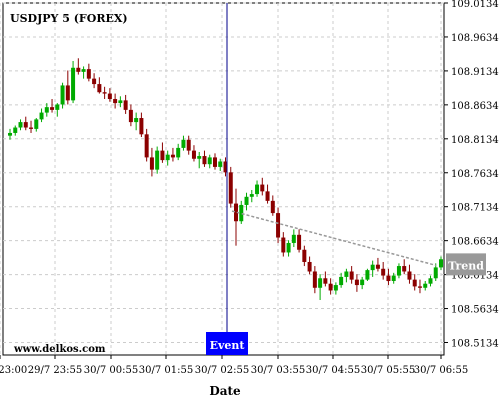 The image size is (500, 400). I want to click on y-tick-label: 108.6134, so click(475, 276).